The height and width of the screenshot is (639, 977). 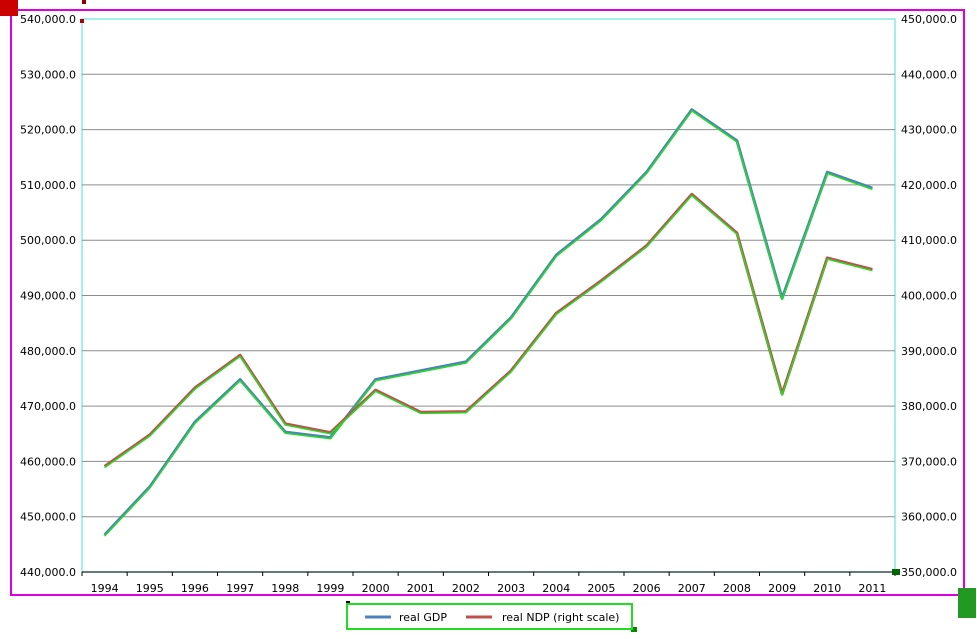 I want to click on right-tick-label: 430,000.0, so click(x=929, y=130).